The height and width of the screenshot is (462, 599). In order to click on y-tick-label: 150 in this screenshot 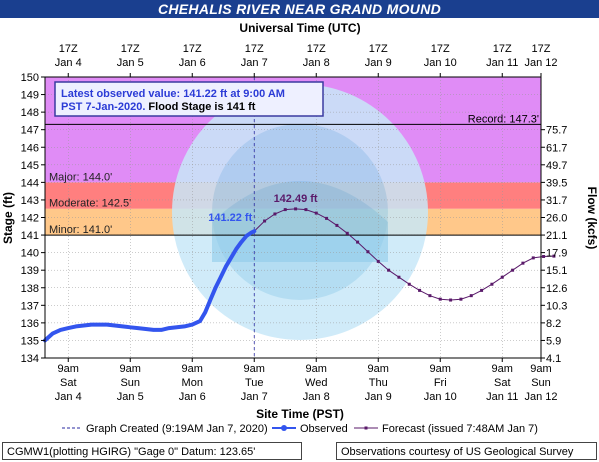, I will do `click(30, 78)`.